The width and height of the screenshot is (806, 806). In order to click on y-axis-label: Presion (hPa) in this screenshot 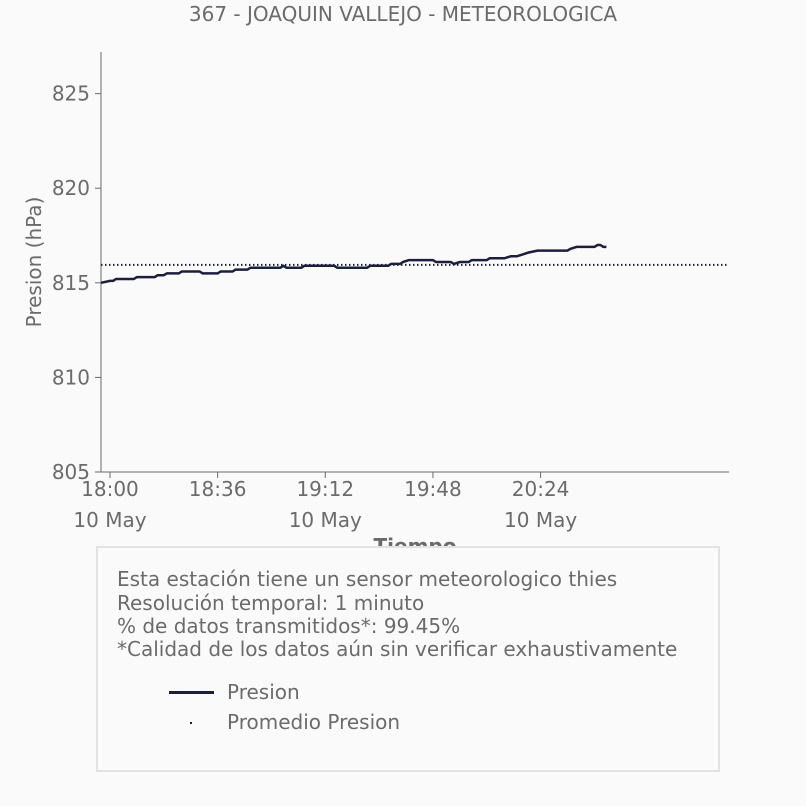, I will do `click(34, 262)`.